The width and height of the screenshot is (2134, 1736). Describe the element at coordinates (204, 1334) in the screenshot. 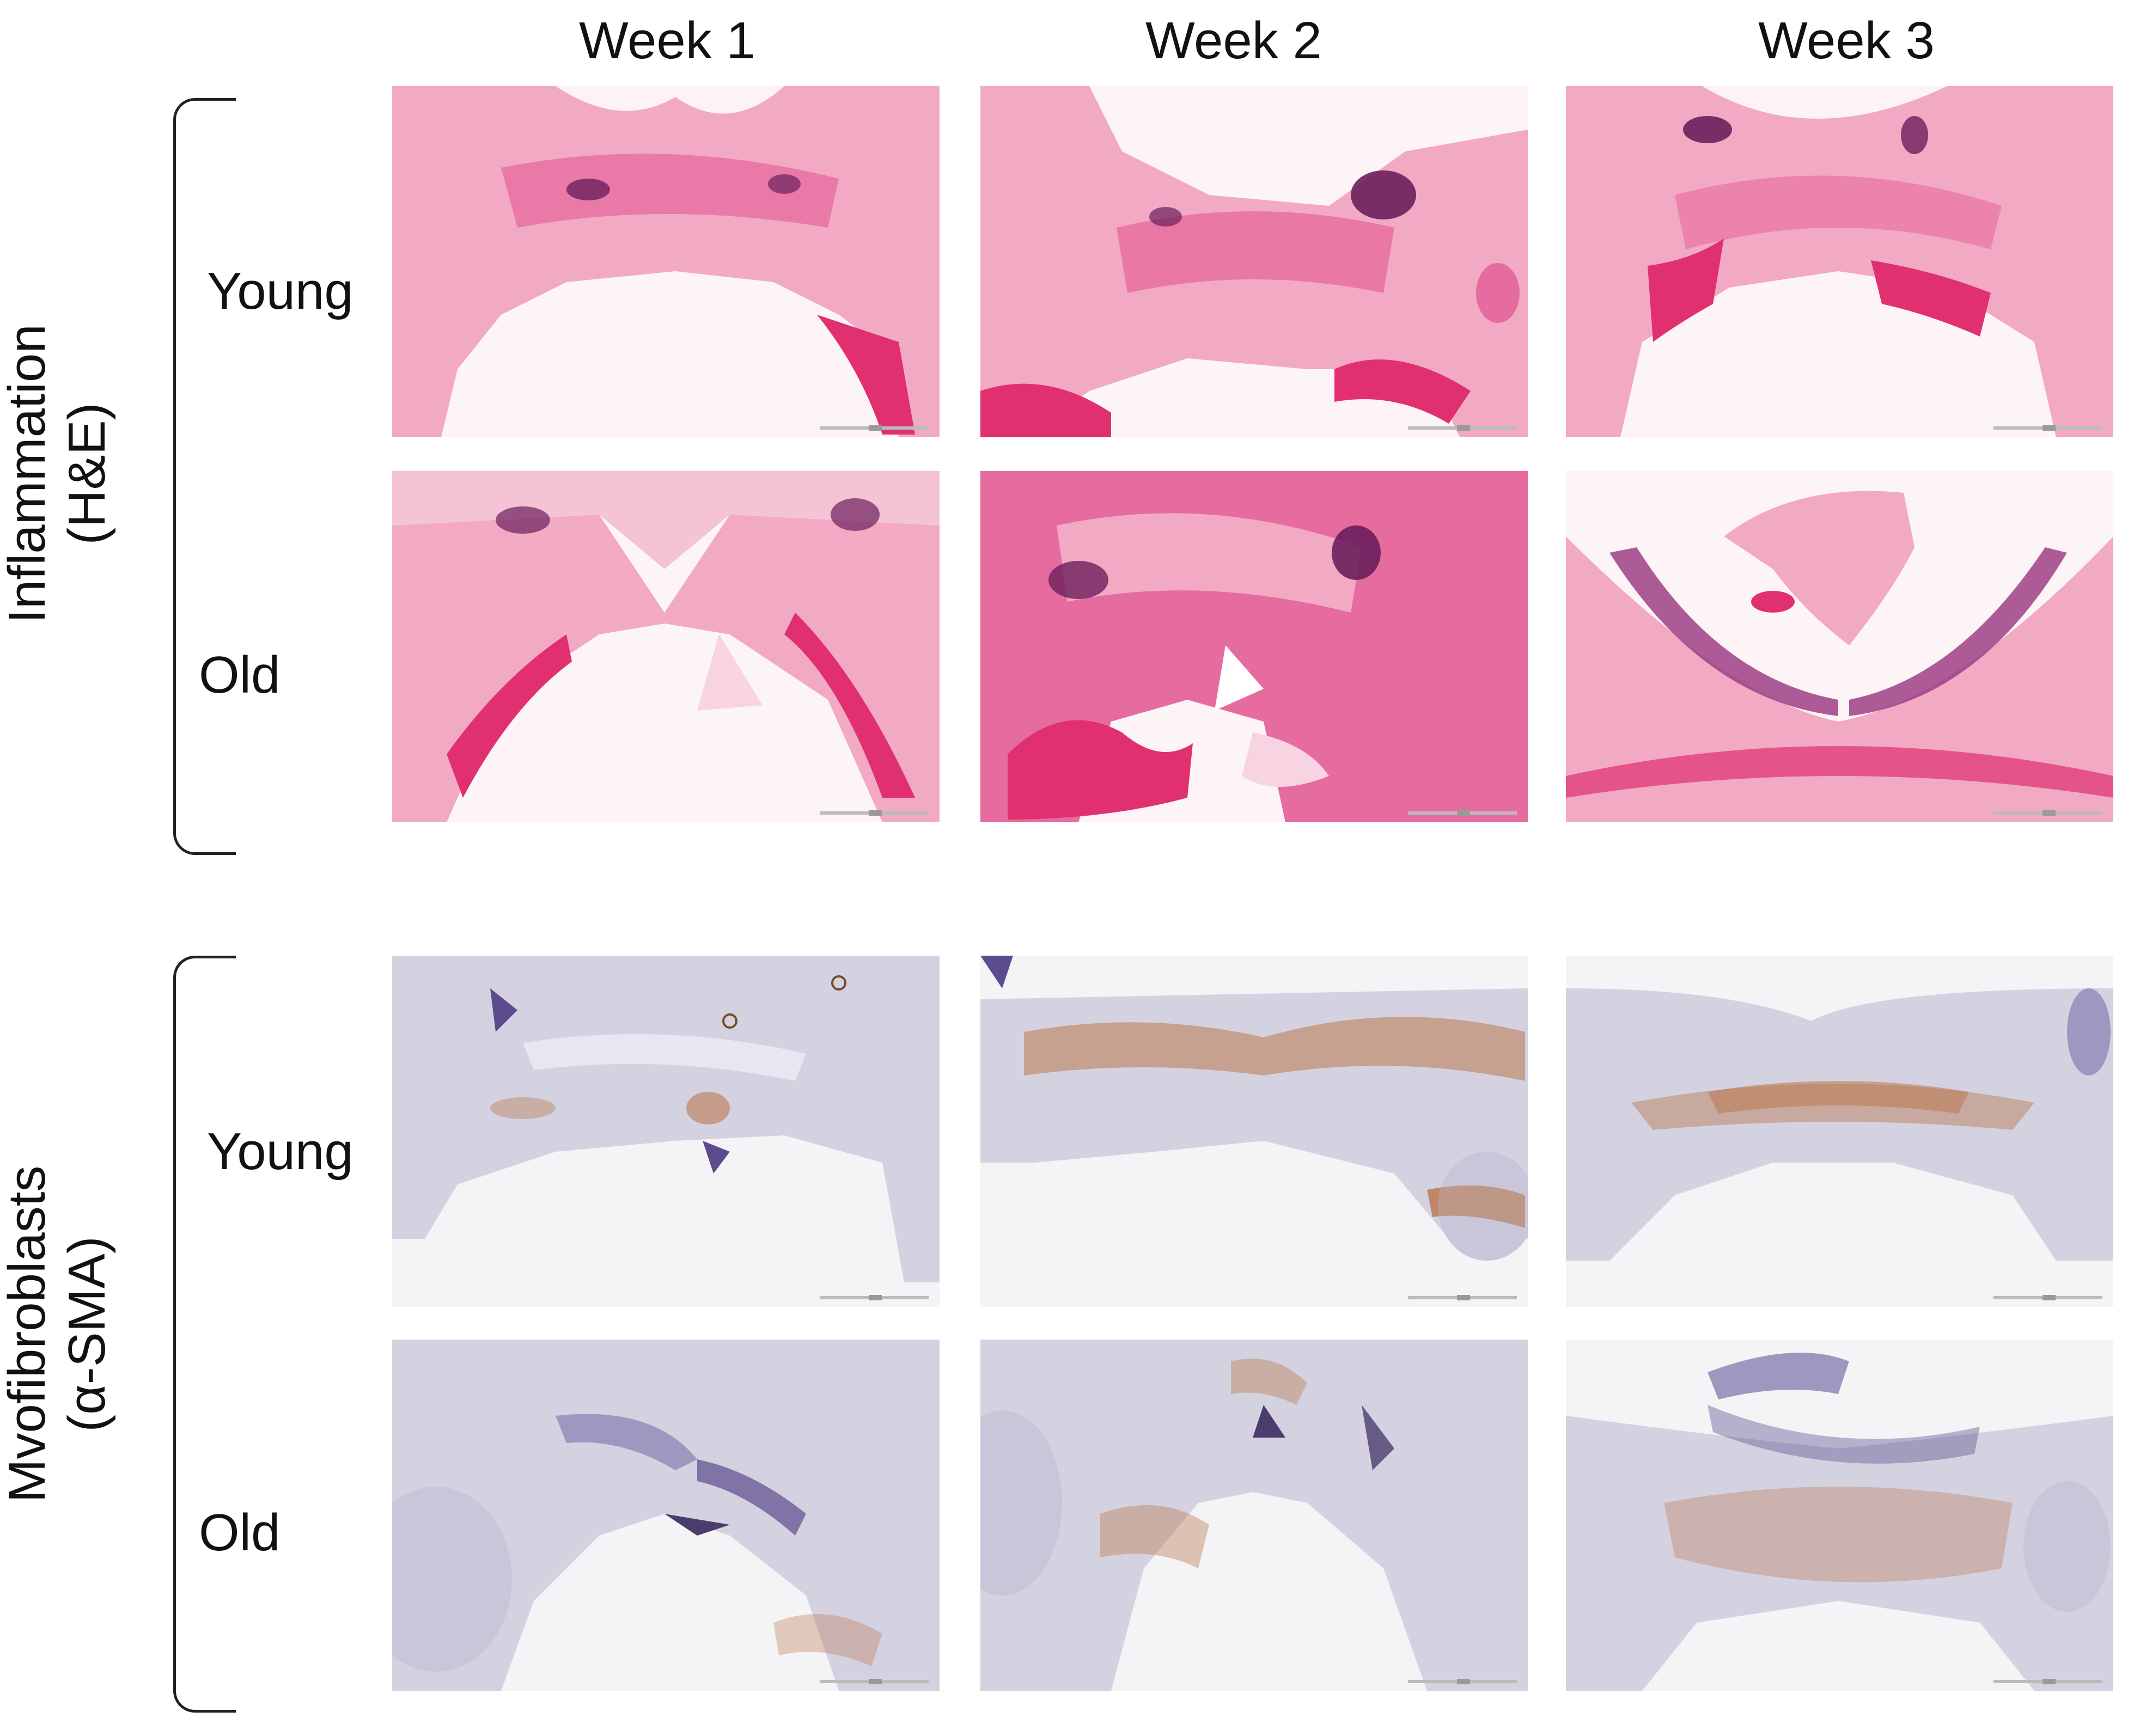

I see `section-bracket-myofibroblasts` at that location.